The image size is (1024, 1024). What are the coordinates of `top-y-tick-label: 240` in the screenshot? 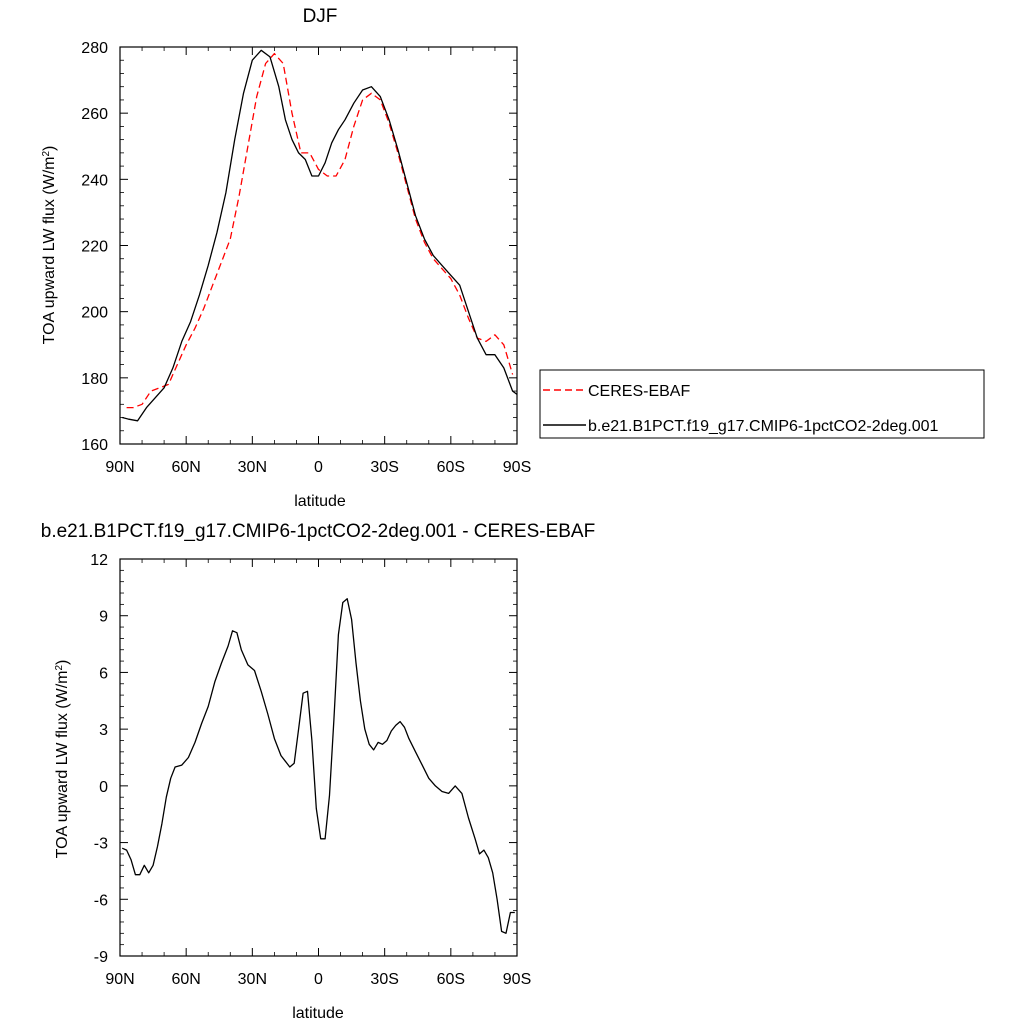 It's located at (94, 180).